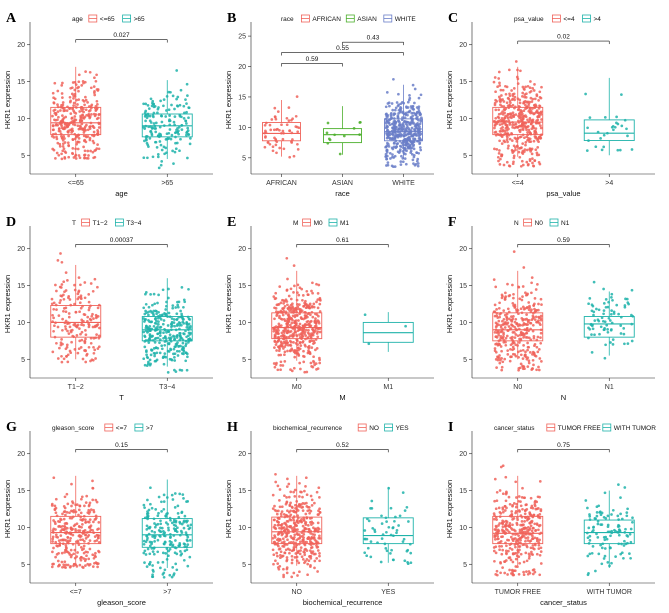  What do you see at coordinates (139, 19) in the screenshot?
I see `legend-label-1: >65` at bounding box center [139, 19].